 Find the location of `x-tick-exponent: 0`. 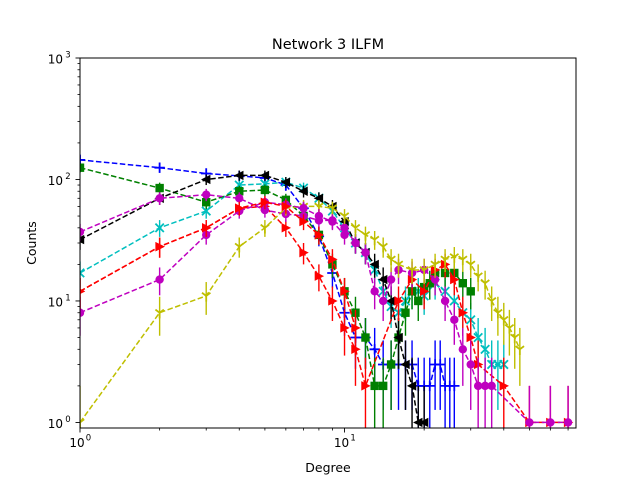

x-tick-exponent: 0 is located at coordinates (88, 439).